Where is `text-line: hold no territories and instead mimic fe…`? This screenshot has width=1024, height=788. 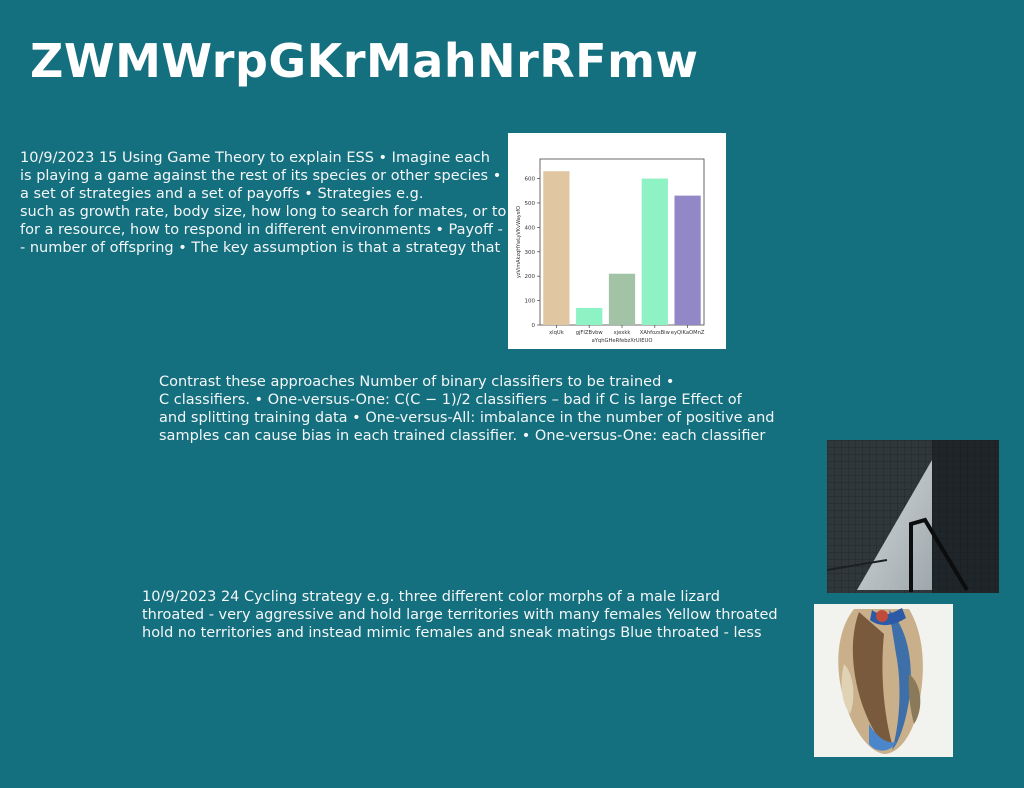
text-line: hold no territories and instead mimic fe… is located at coordinates (452, 633).